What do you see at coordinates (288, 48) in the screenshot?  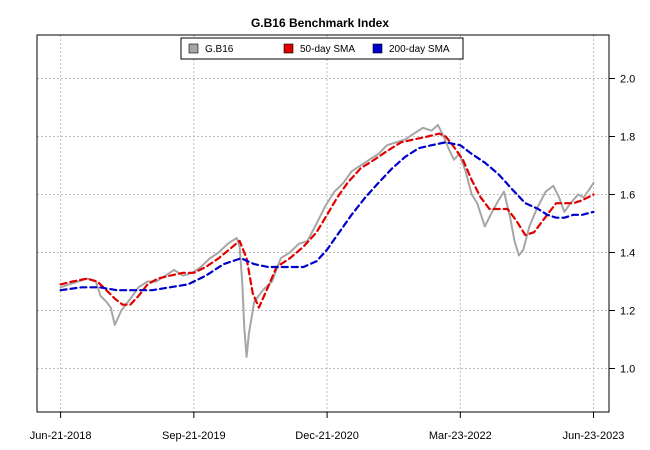 I see `legend-swatch-50-day-sma` at bounding box center [288, 48].